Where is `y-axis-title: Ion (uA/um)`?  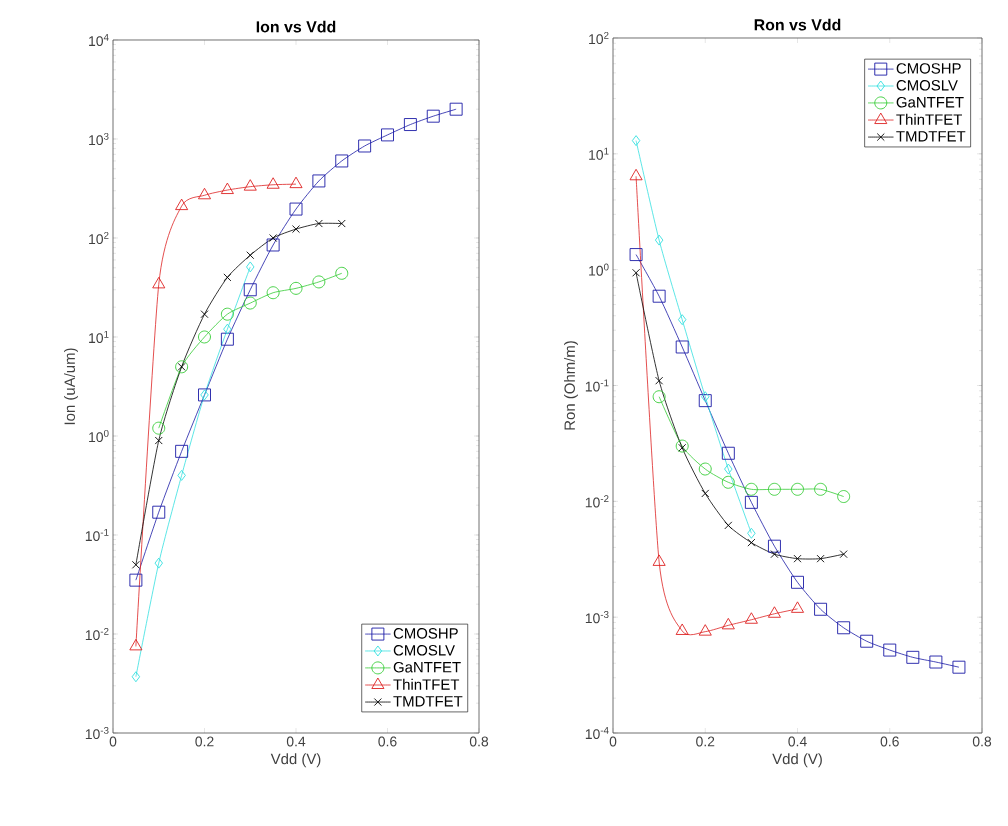
y-axis-title: Ion (uA/um) is located at coordinates (71, 386).